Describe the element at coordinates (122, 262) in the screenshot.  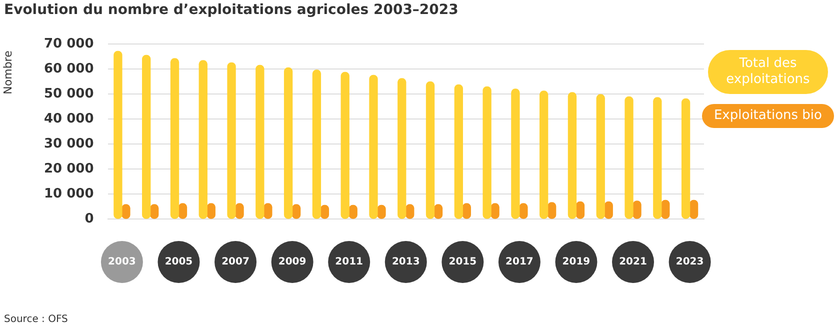
I see `x-tick-label: 2003` at that location.